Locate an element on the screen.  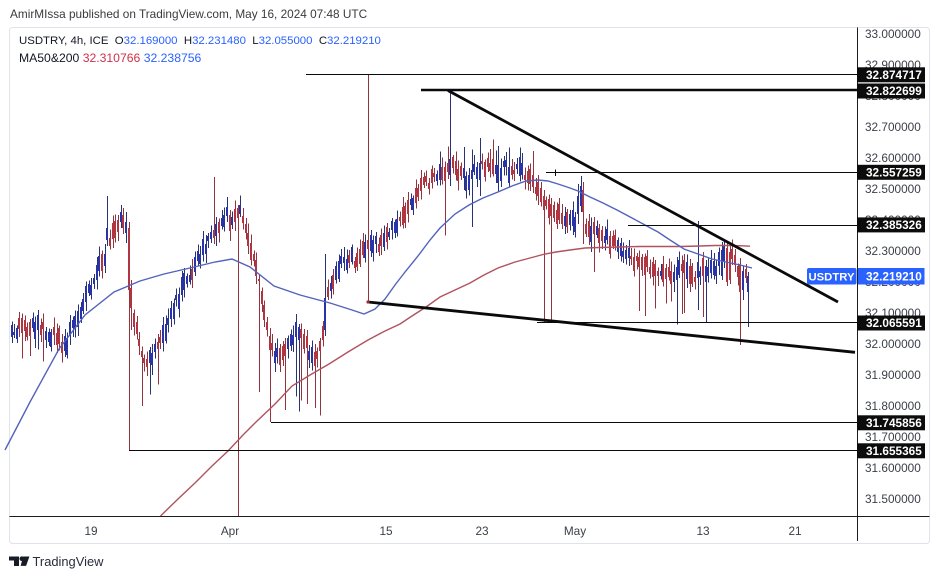
svg-text: 32.500000 is located at coordinates (893, 189).